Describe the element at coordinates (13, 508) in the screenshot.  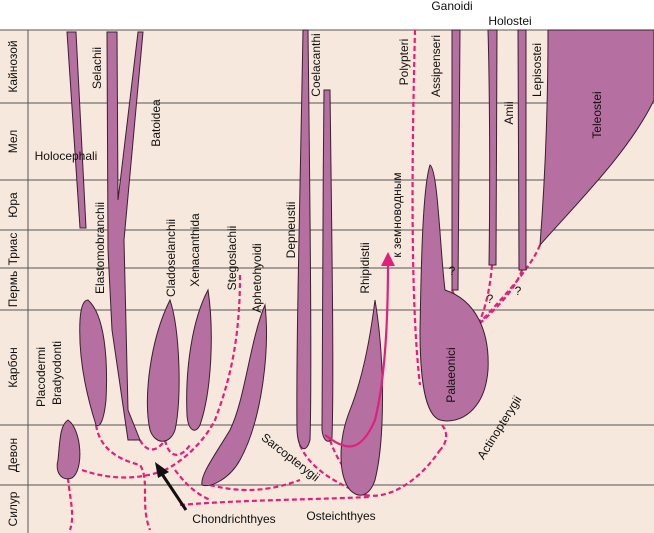
I see `period-label: Силур` at that location.